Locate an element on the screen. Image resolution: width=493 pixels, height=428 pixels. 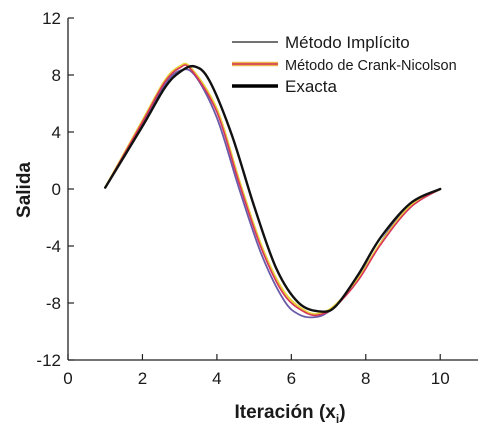
y-tick-label: 4 is located at coordinates (56, 132).